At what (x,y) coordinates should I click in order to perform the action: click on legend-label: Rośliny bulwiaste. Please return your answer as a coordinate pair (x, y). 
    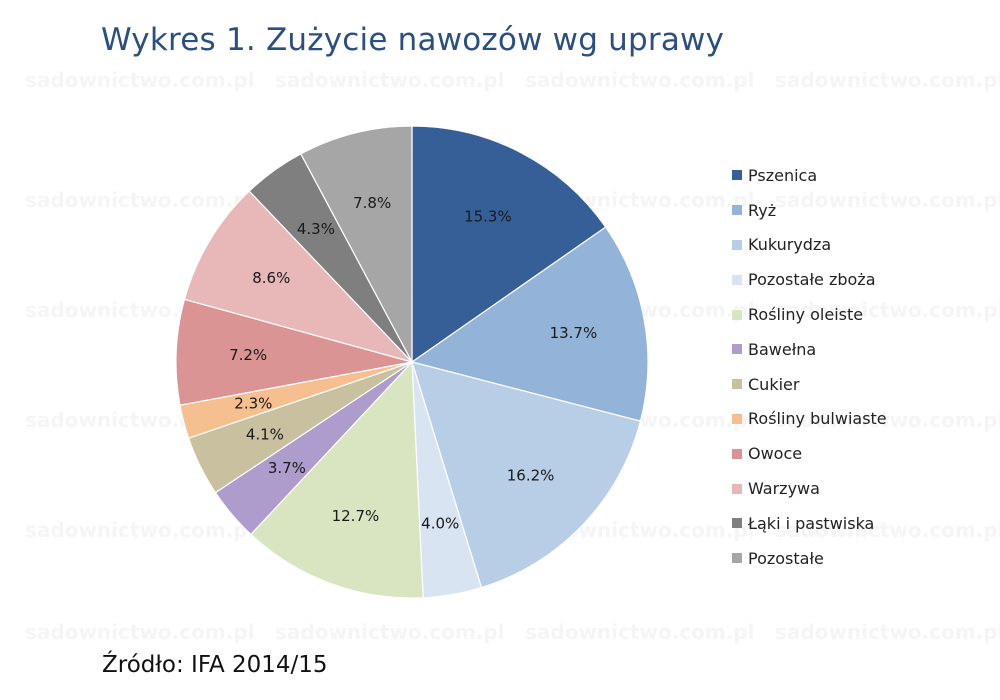
    Looking at the image, I should click on (817, 419).